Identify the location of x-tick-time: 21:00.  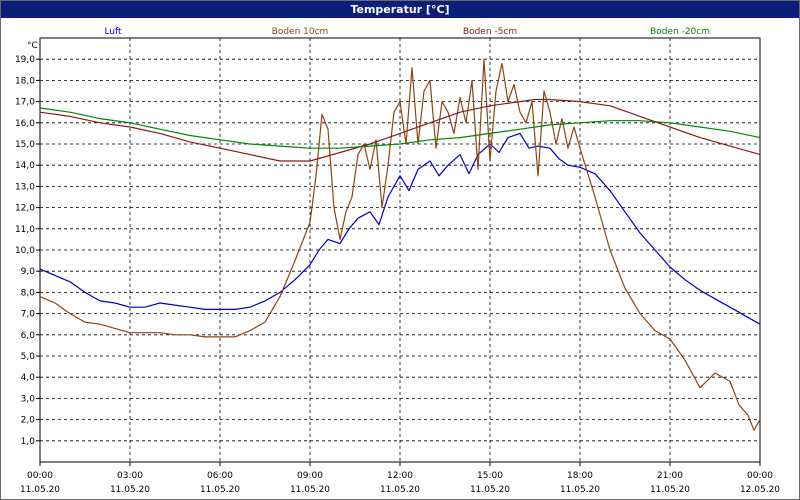
(670, 476).